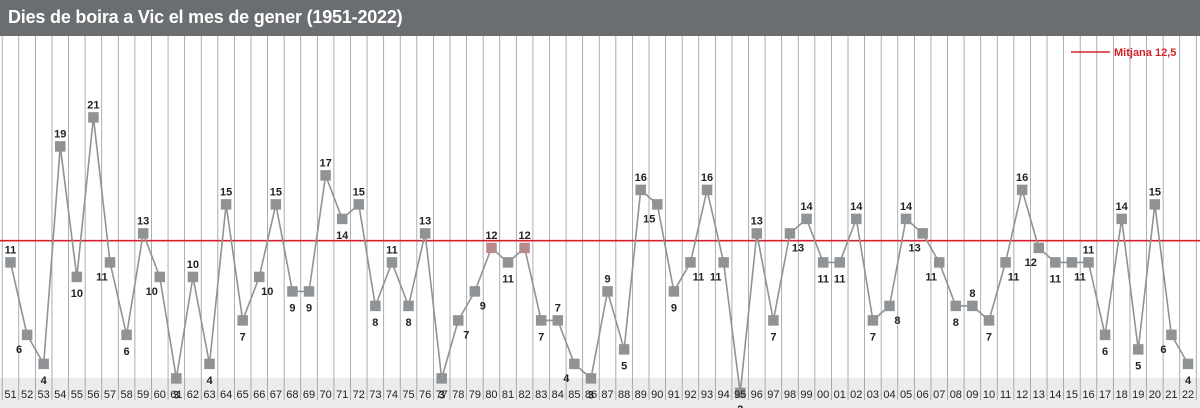 The height and width of the screenshot is (408, 1200). What do you see at coordinates (126, 395) in the screenshot?
I see `x-tick-label: 58` at bounding box center [126, 395].